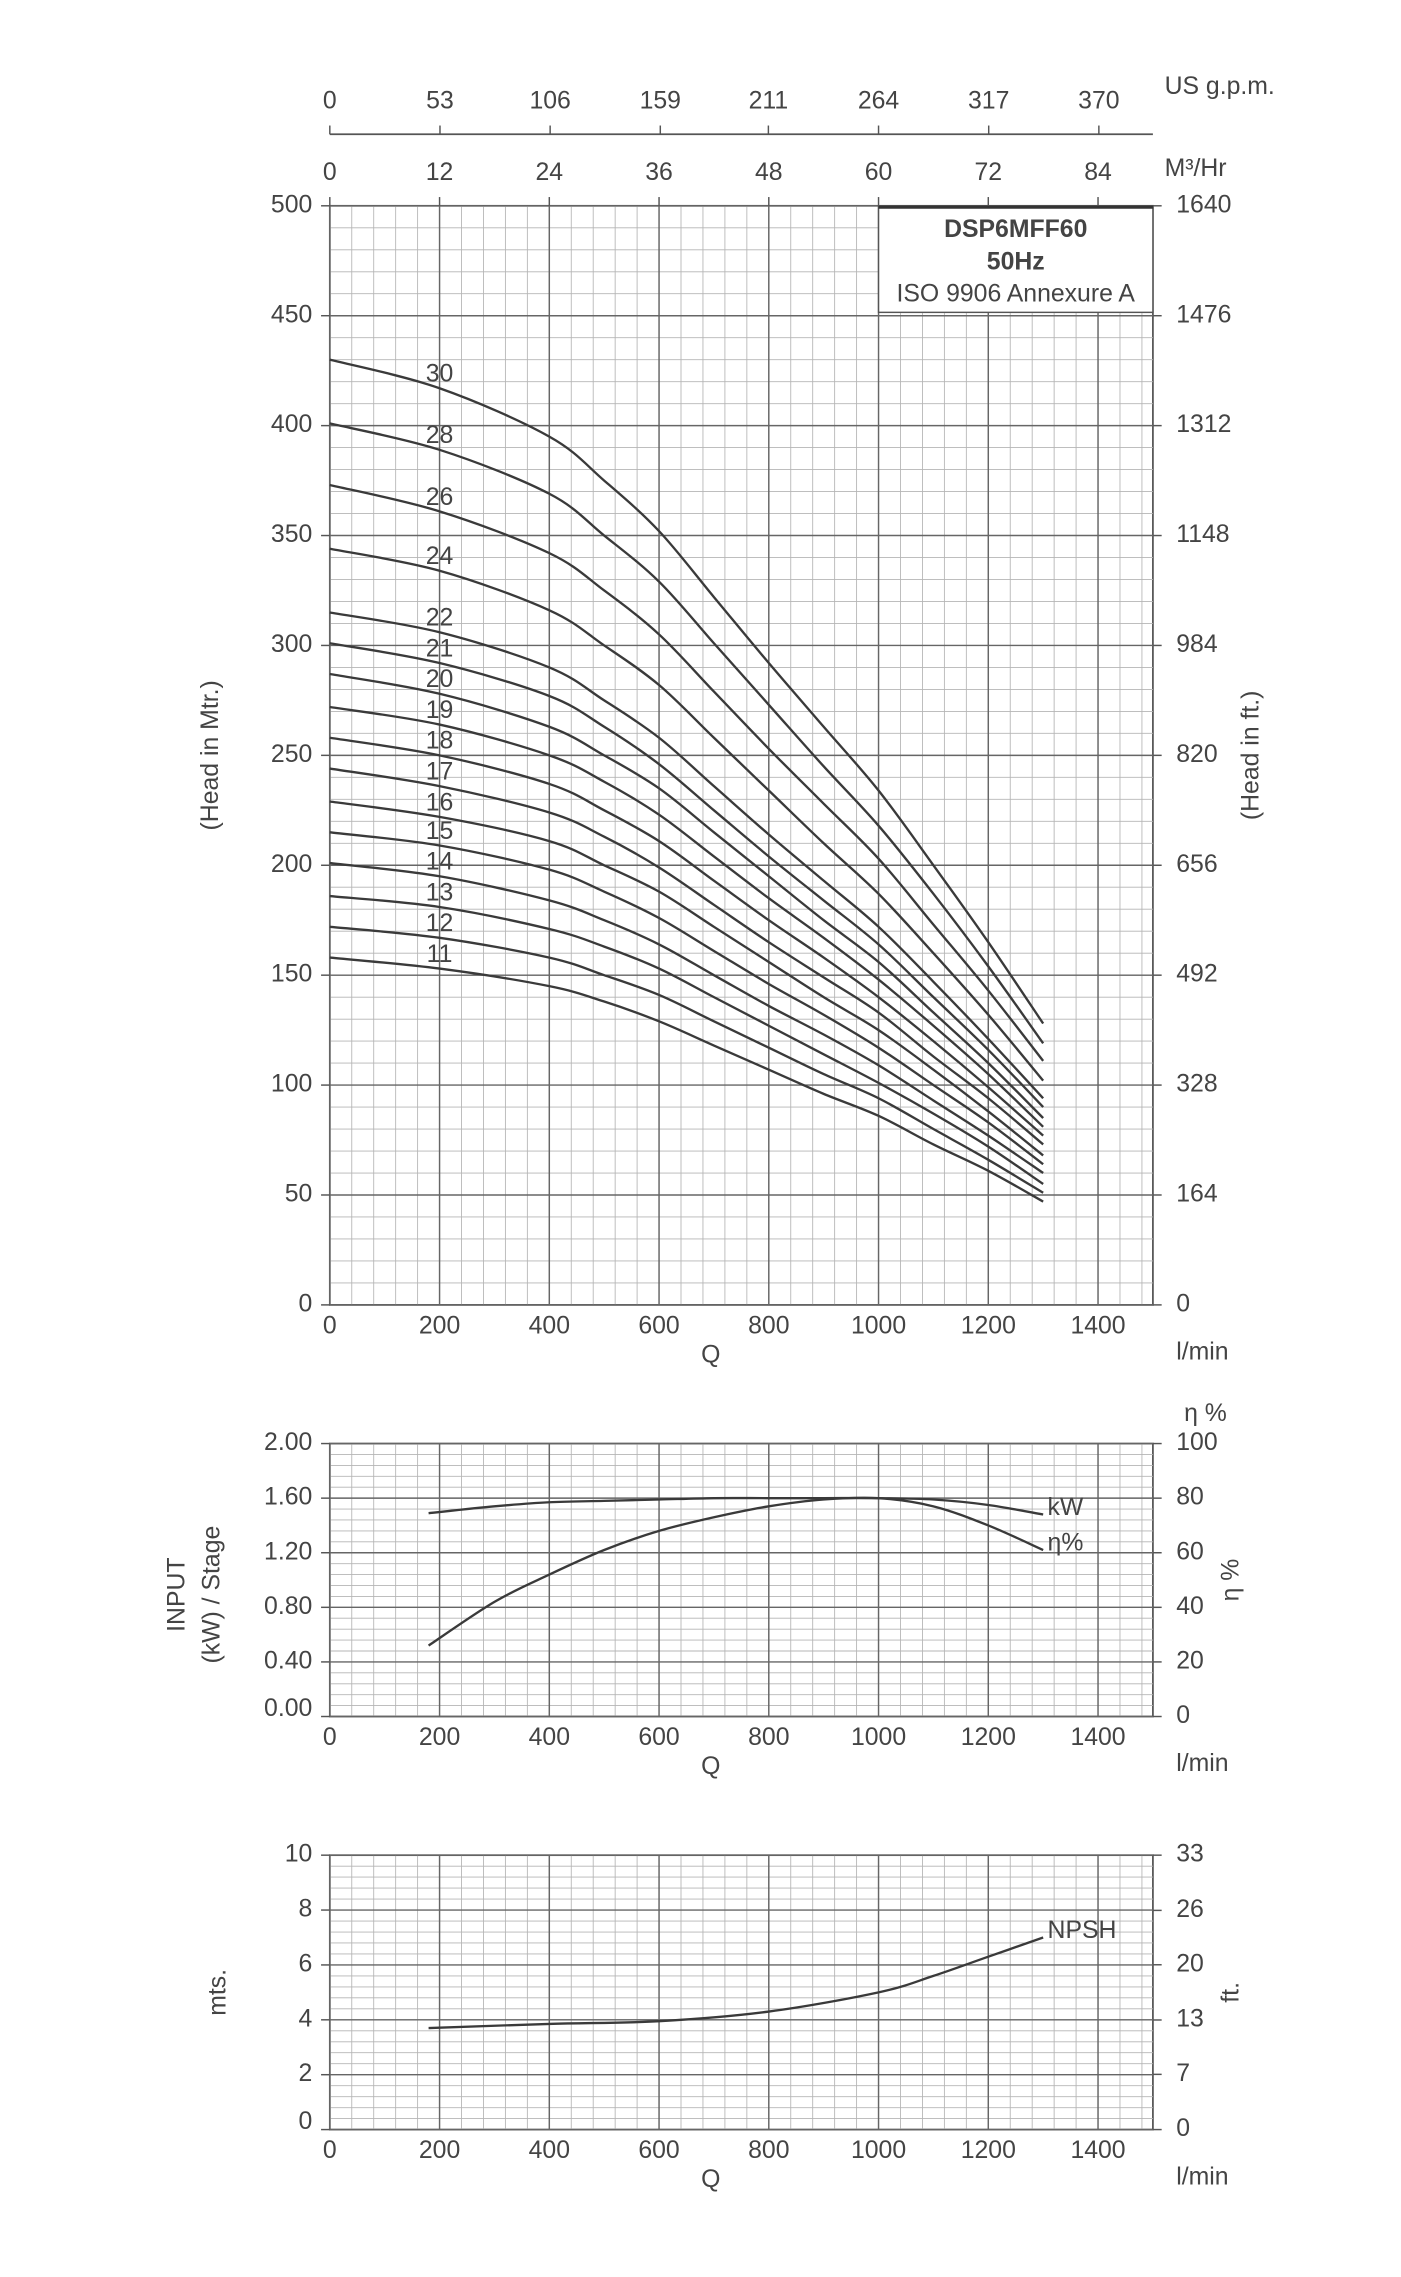  I want to click on y-axis-label: (Head in Mtr.), so click(210, 755).